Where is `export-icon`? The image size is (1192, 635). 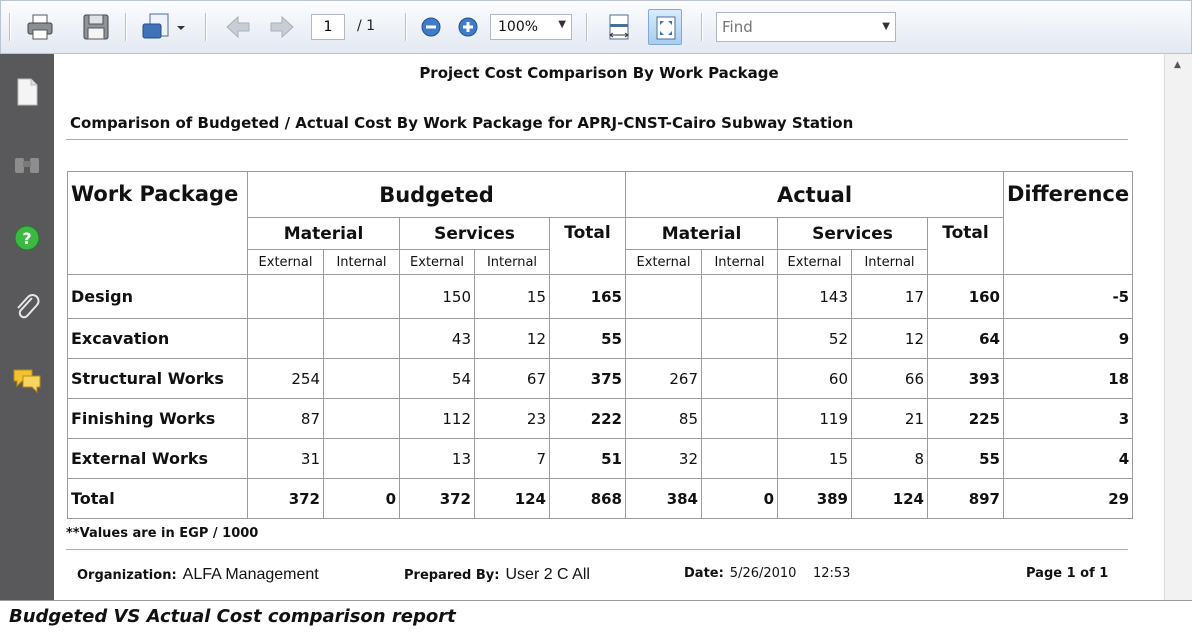
export-icon is located at coordinates (164, 27).